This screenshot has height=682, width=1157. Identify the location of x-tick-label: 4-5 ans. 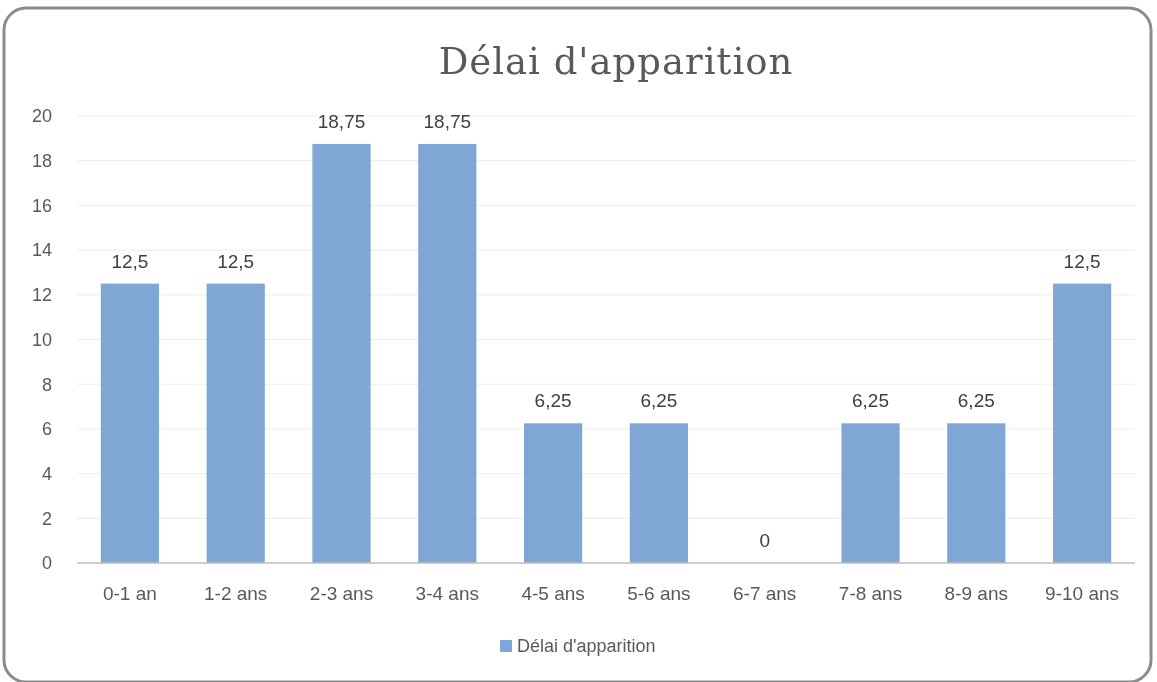
(553, 593).